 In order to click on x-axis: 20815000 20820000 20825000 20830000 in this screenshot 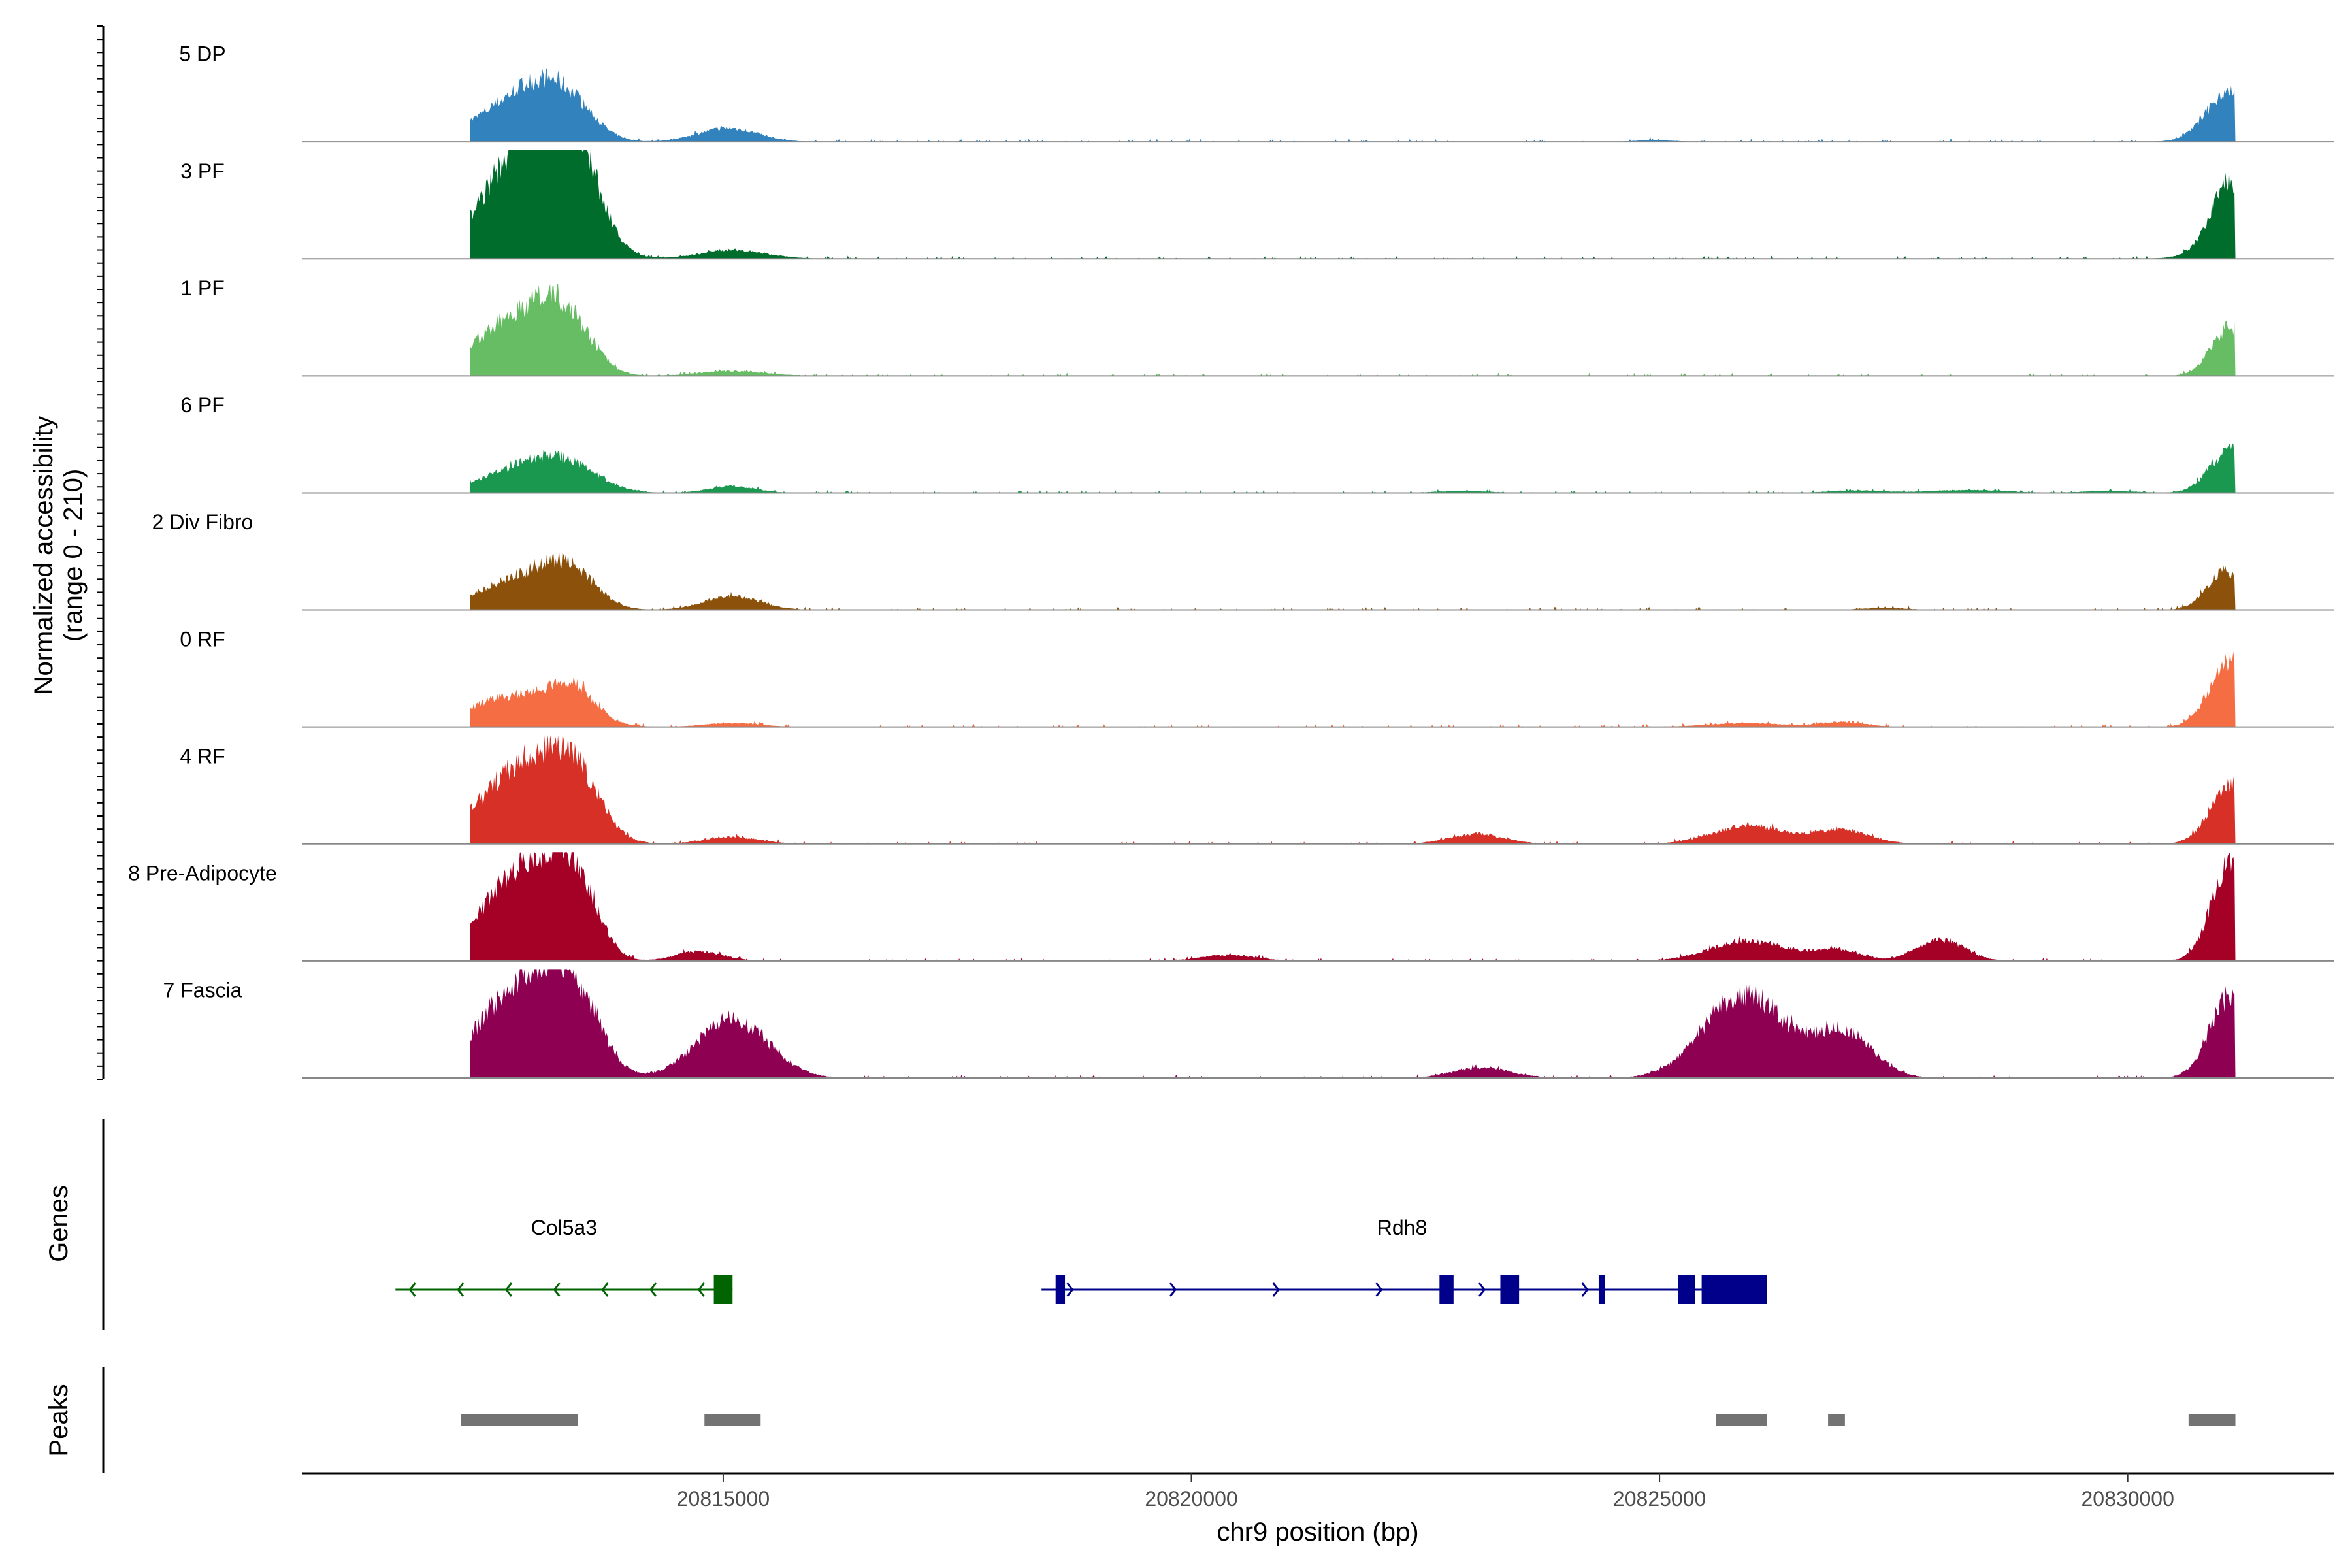, I will do `click(1425, 1492)`.